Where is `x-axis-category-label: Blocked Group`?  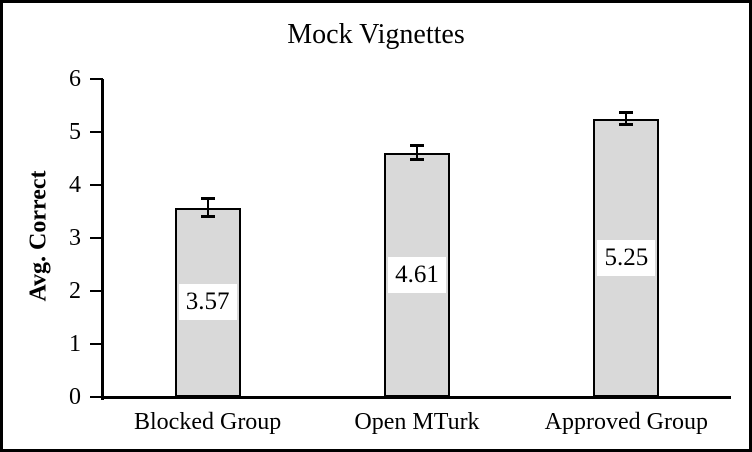
x-axis-category-label: Blocked Group is located at coordinates (208, 422).